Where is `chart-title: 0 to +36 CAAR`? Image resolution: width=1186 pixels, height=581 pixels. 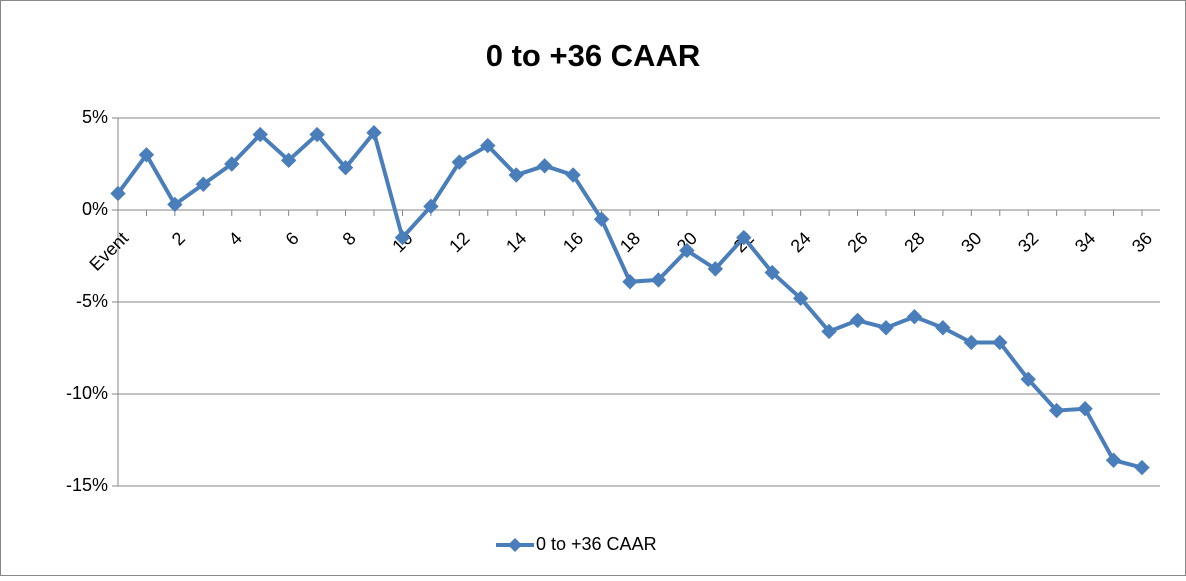
chart-title: 0 to +36 CAAR is located at coordinates (593, 55).